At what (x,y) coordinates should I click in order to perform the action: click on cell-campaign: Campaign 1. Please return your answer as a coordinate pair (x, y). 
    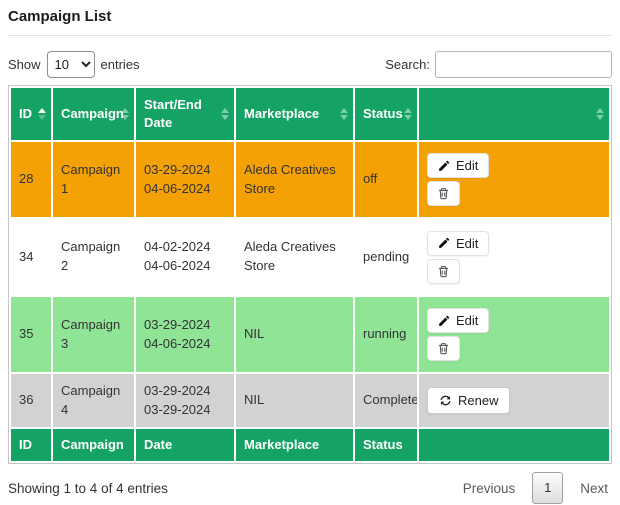
    Looking at the image, I should click on (93, 179).